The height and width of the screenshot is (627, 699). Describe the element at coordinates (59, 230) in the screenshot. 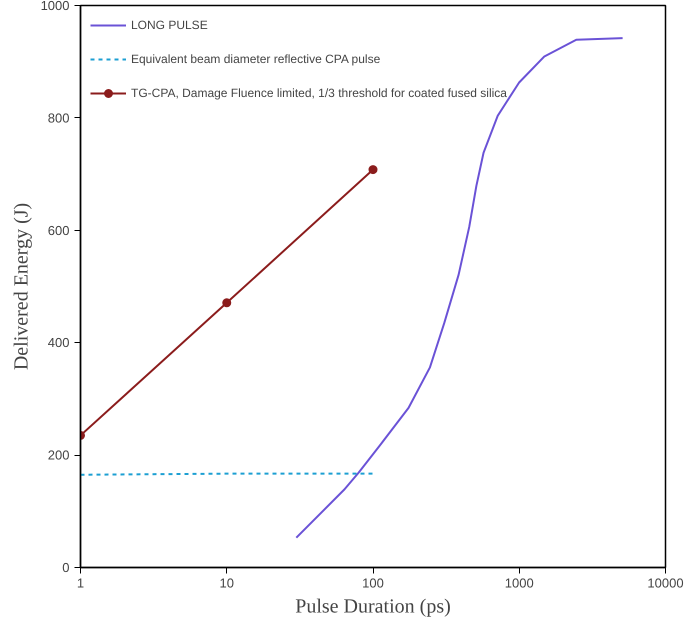

I see `y-tick-label: 600` at that location.